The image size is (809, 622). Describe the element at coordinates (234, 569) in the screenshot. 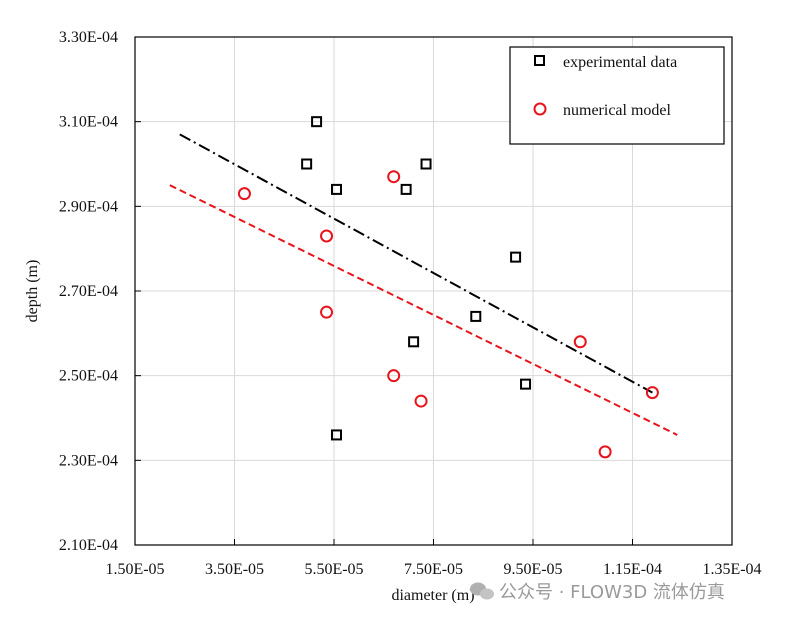

I see `x-tick-label: 3.50E-05` at that location.